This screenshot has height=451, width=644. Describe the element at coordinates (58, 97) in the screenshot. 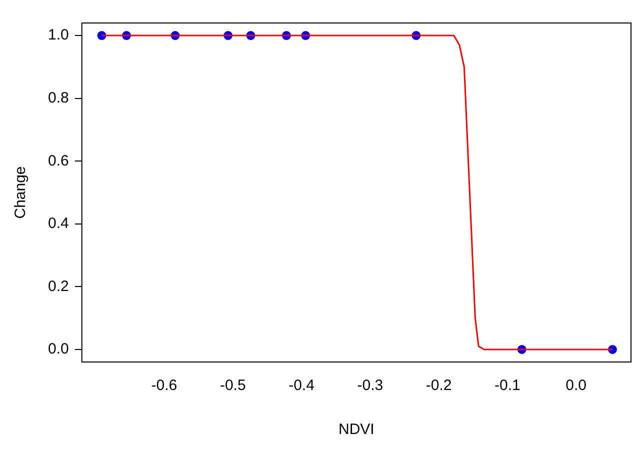

I see `y-tick-label: 0.8` at that location.